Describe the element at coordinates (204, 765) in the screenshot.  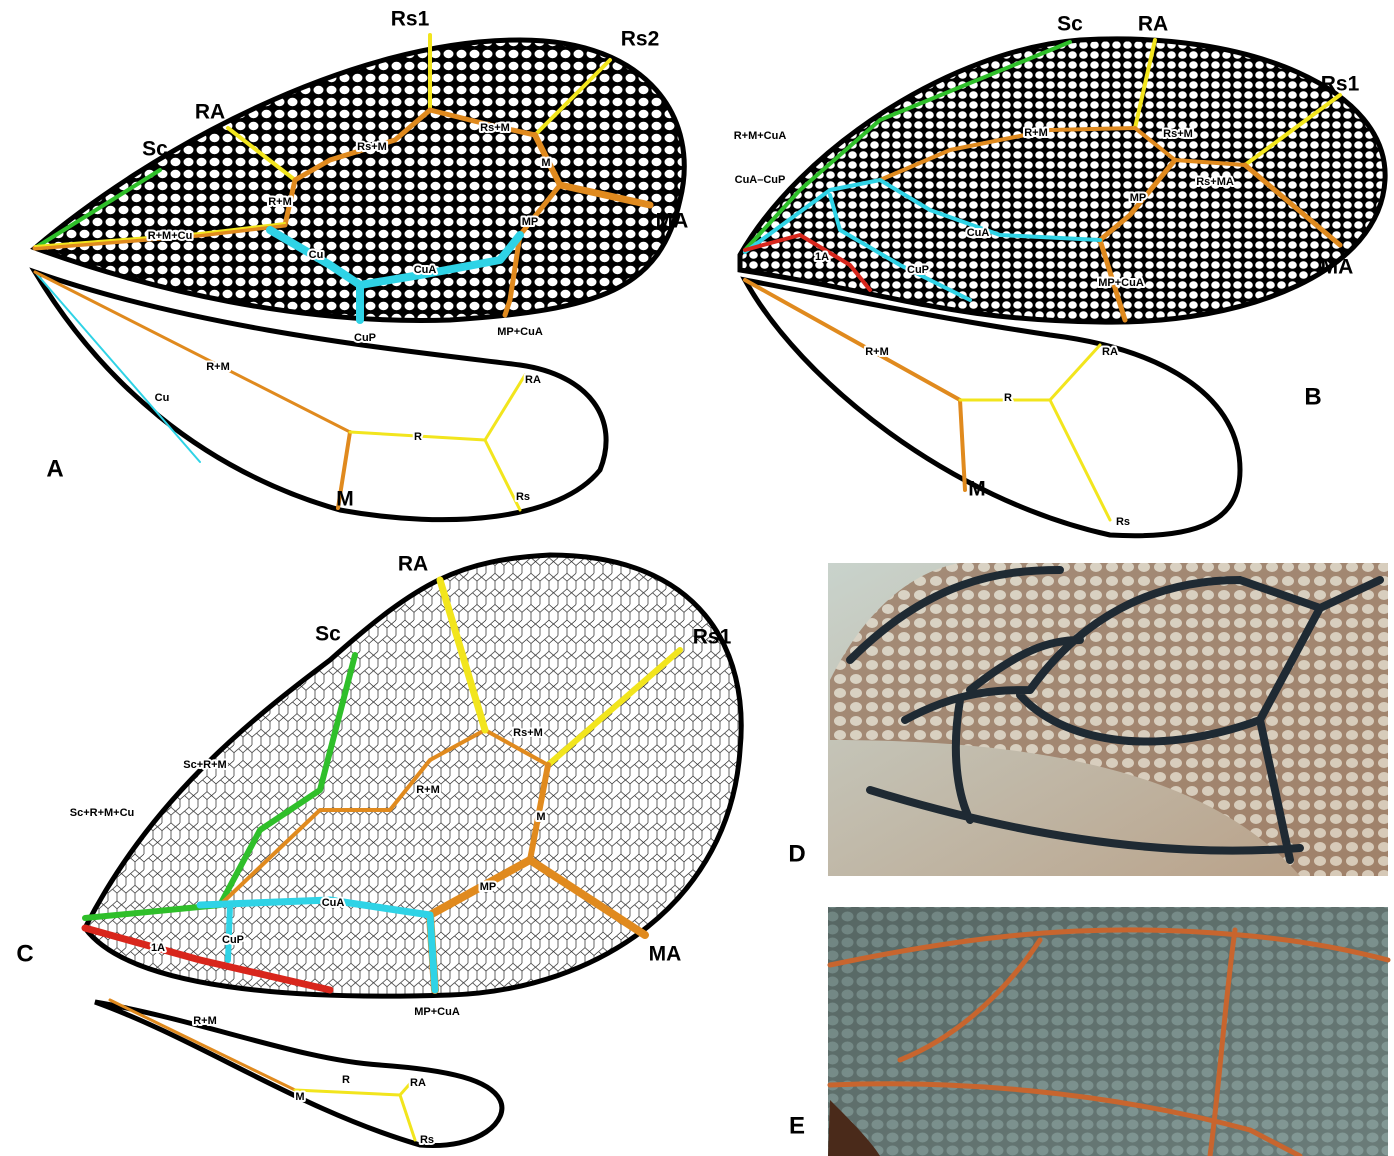
I see `vein-label: Sc+R+M` at that location.